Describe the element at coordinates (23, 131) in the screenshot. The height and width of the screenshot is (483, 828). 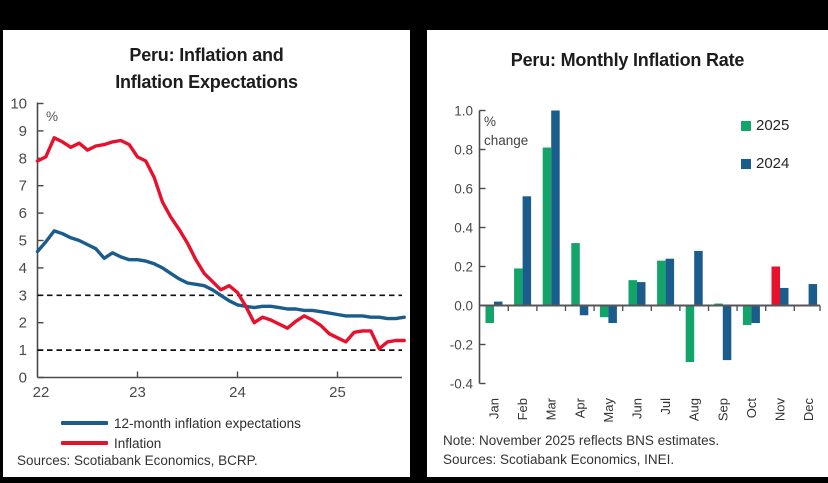
I see `svg-text: 9` at that location.